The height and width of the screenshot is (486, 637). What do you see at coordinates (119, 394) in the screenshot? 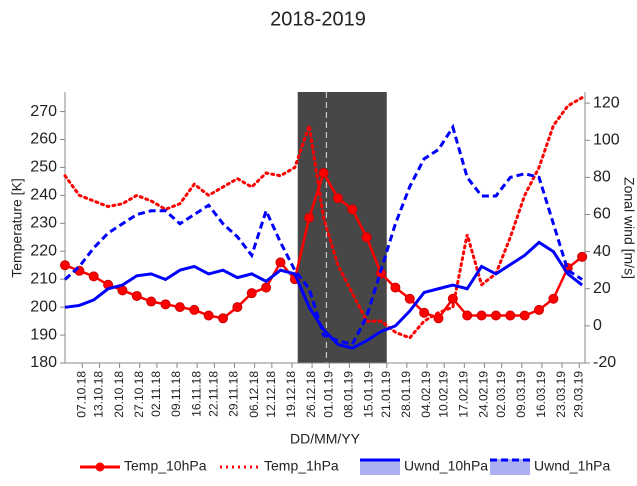
I see `x-tick-label: 20.10.18` at bounding box center [119, 394].